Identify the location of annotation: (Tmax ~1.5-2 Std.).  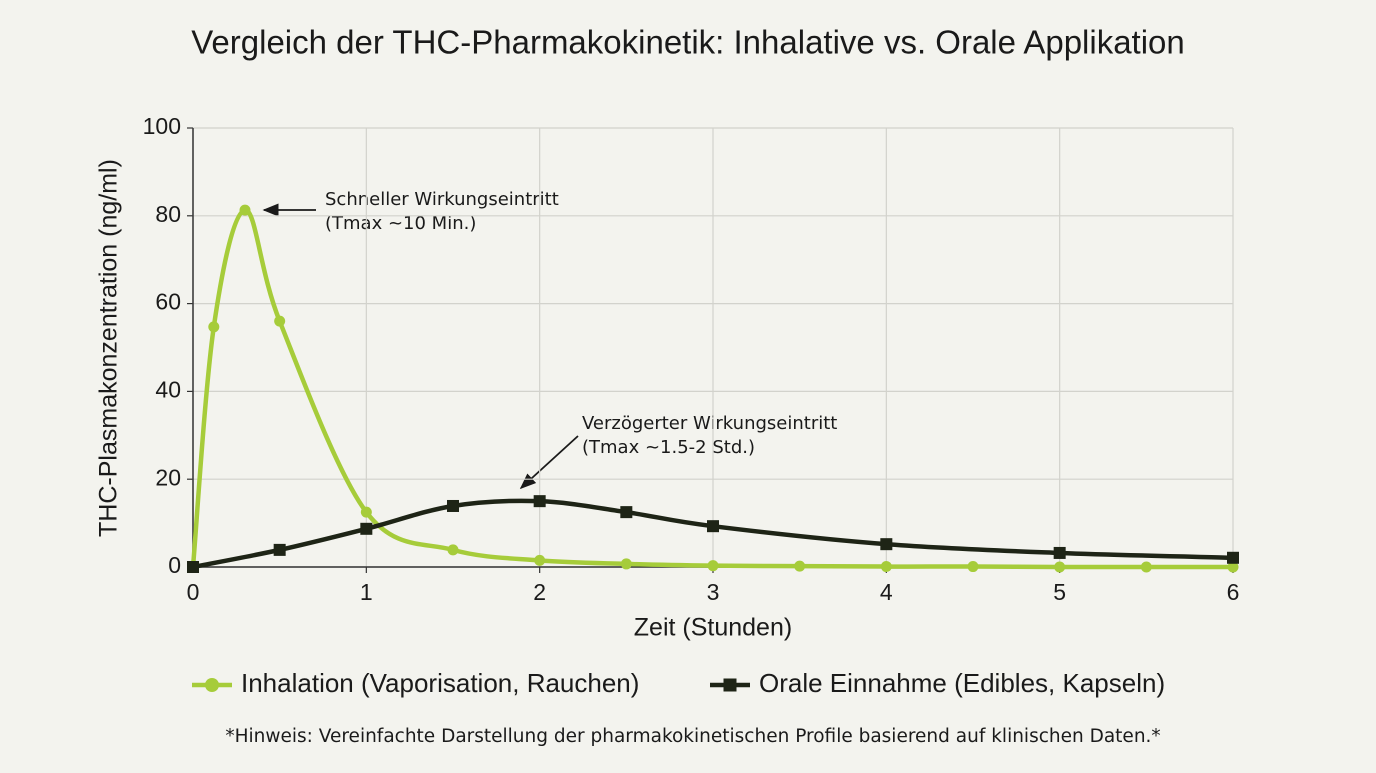
(668, 447).